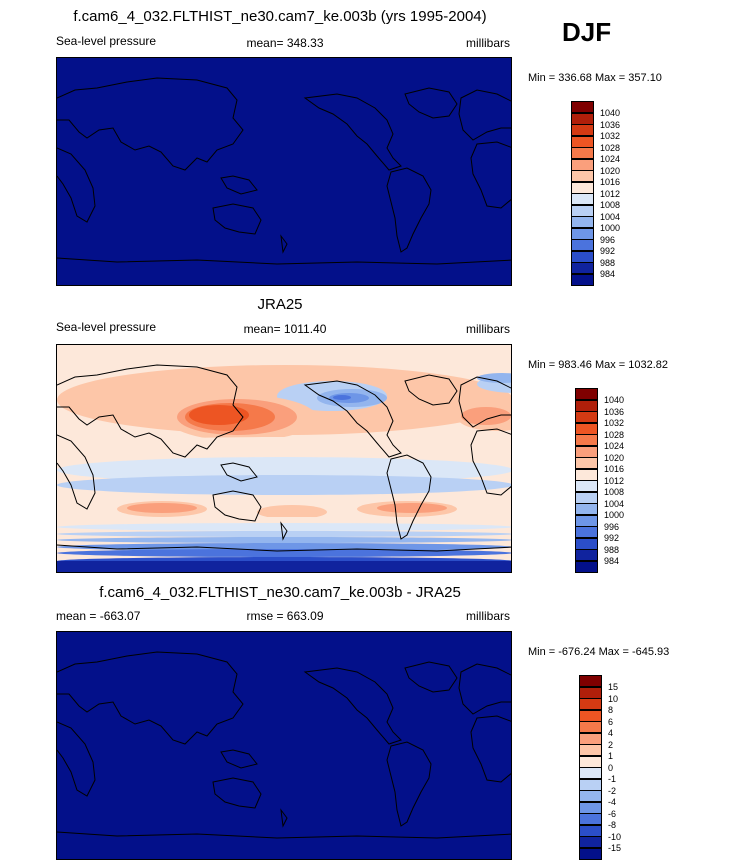 This screenshot has height=865, width=732. What do you see at coordinates (106, 41) in the screenshot?
I see `panel-1-left-label: Sea-level pressure` at bounding box center [106, 41].